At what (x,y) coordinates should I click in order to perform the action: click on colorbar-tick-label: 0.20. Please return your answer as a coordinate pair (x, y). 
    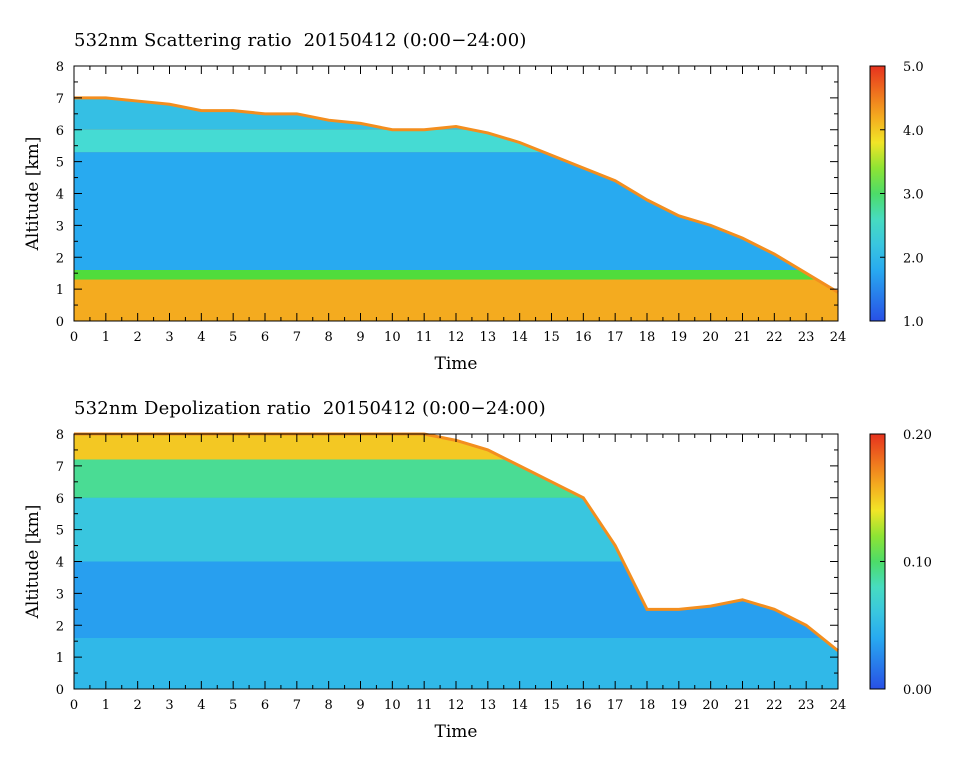
    Looking at the image, I should click on (917, 435).